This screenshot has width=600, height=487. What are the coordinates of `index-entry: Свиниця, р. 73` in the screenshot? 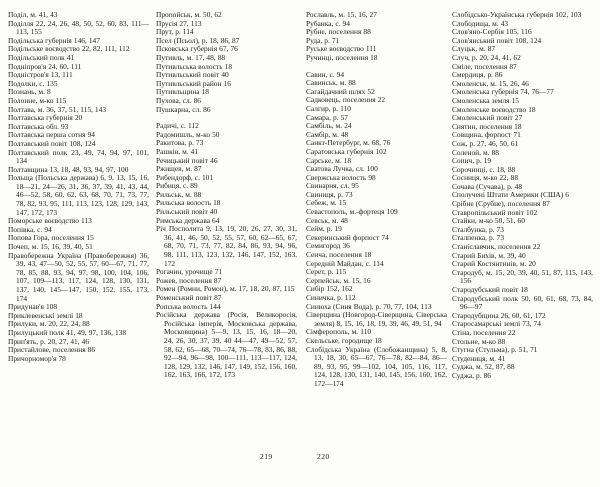 It's located at (329, 194).